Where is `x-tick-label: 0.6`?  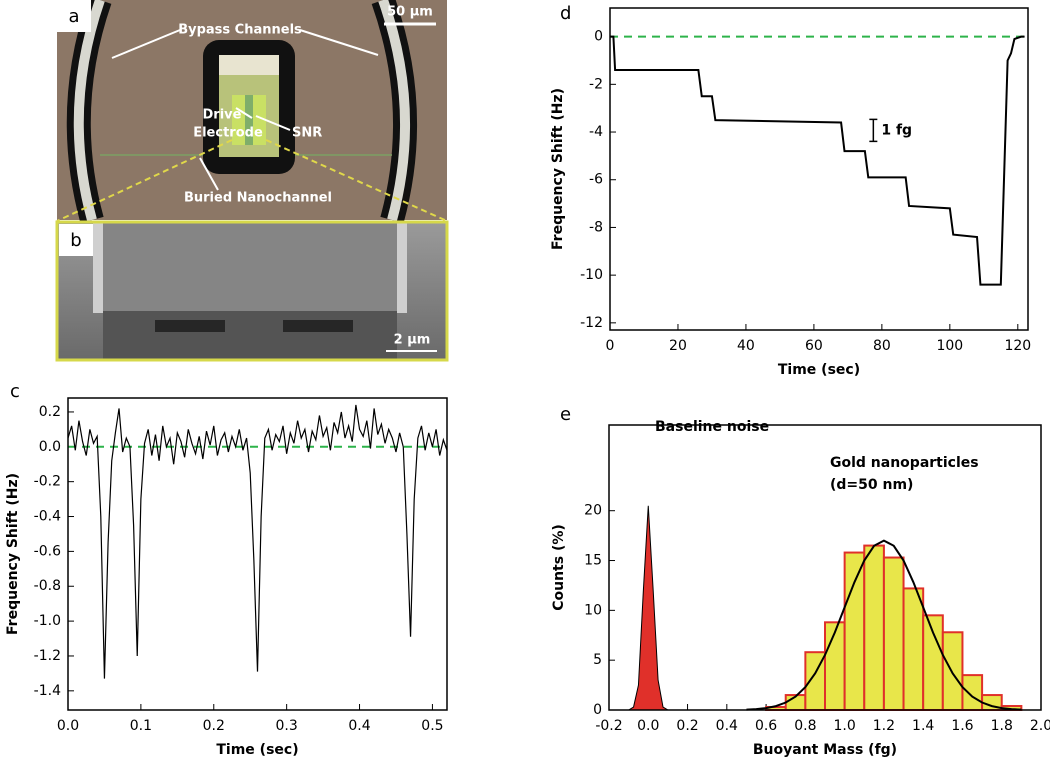
x-tick-label: 0.6 is located at coordinates (766, 726).